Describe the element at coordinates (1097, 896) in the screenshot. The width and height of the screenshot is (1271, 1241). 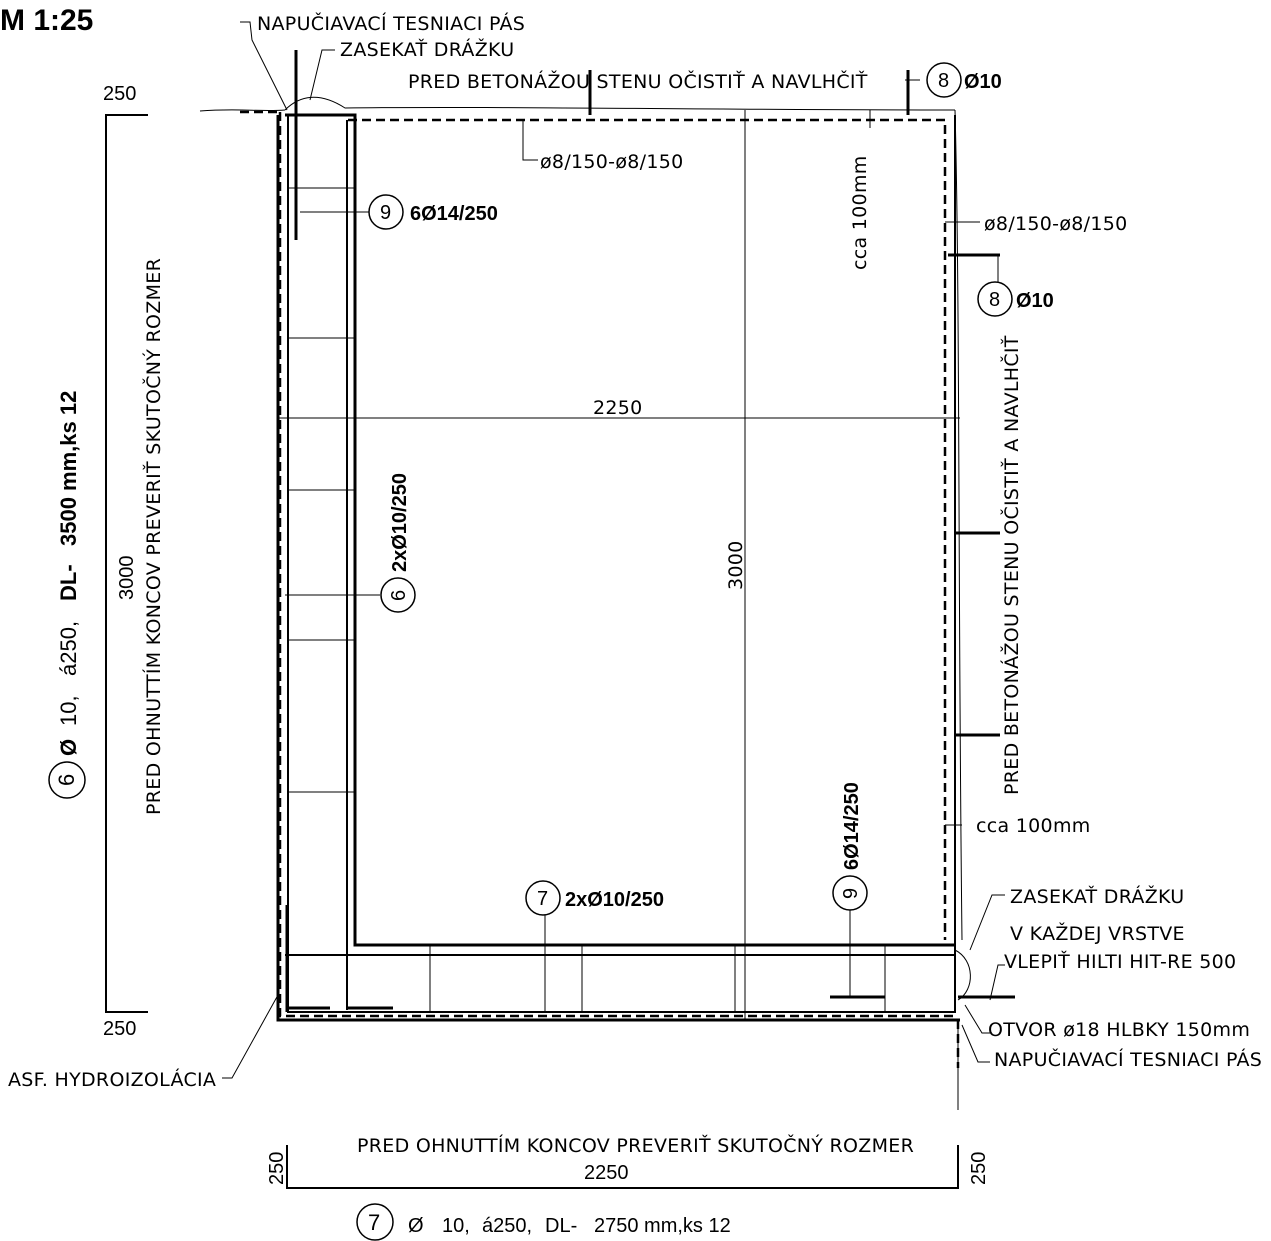
I see `label-zasekat-right-1: ZASEKAŤ DRÁŽKU` at that location.